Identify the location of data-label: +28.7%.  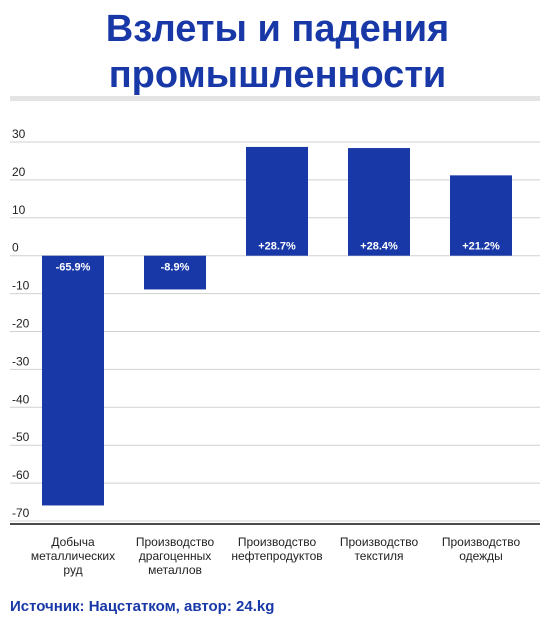
(277, 247).